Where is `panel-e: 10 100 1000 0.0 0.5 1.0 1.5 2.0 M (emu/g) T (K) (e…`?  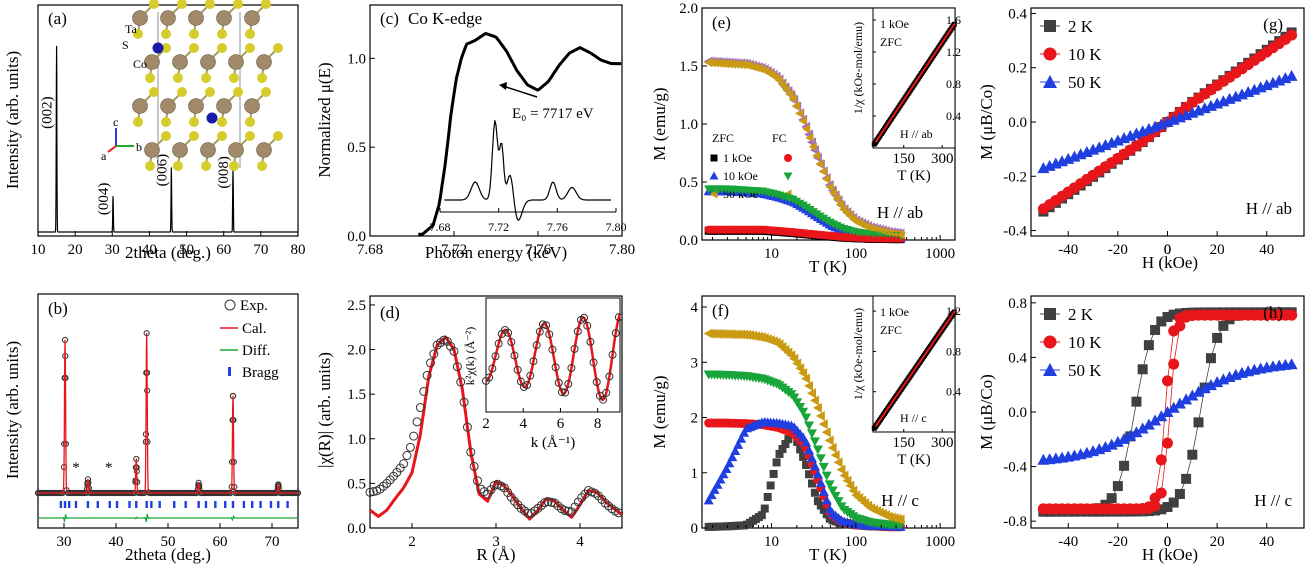
panel-e: 10 100 1000 0.0 0.5 1.0 1.5 2.0 M (emu/g) T (K) (e… is located at coordinates (805, 138).